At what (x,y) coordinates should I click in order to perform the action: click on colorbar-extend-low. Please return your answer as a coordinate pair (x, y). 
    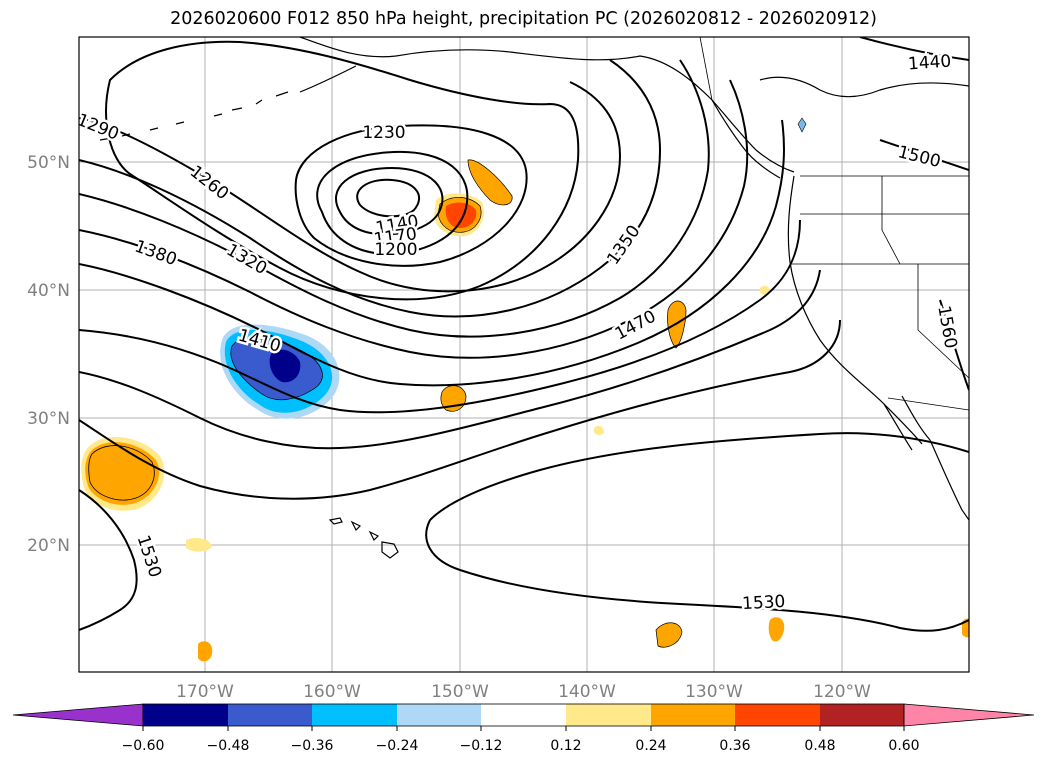
    Looking at the image, I should click on (78, 715).